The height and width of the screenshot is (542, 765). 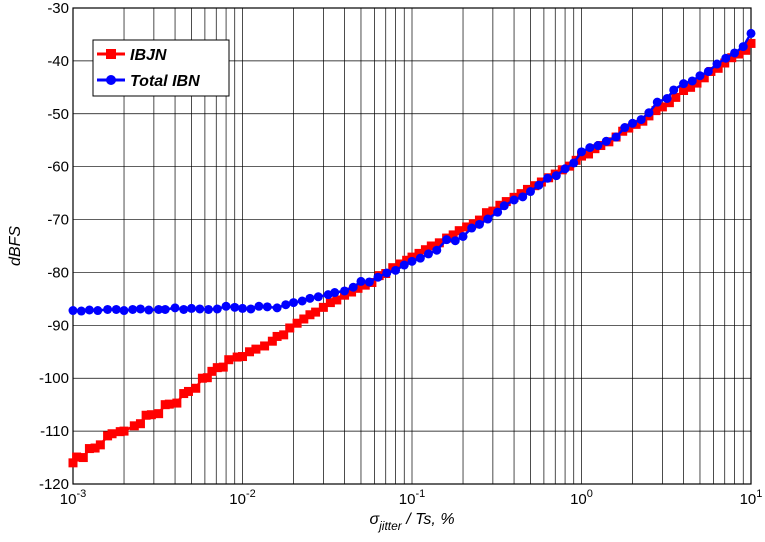 I want to click on y-tick-label: -30, so click(x=58, y=8).